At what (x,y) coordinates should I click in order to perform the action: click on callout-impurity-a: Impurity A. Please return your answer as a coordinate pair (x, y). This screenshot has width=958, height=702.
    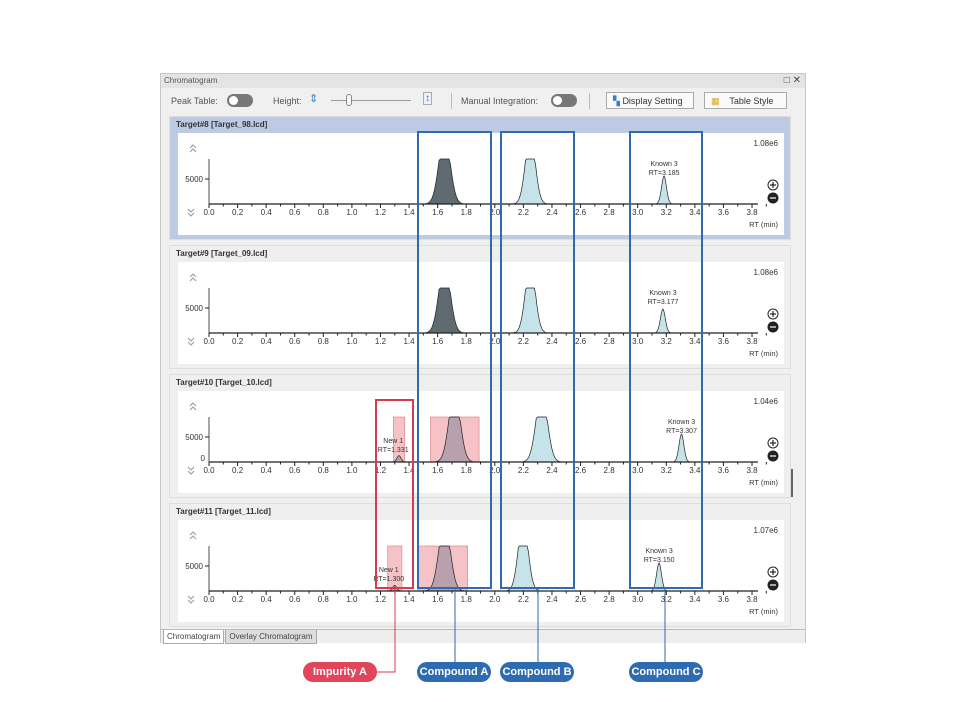
    Looking at the image, I should click on (340, 672).